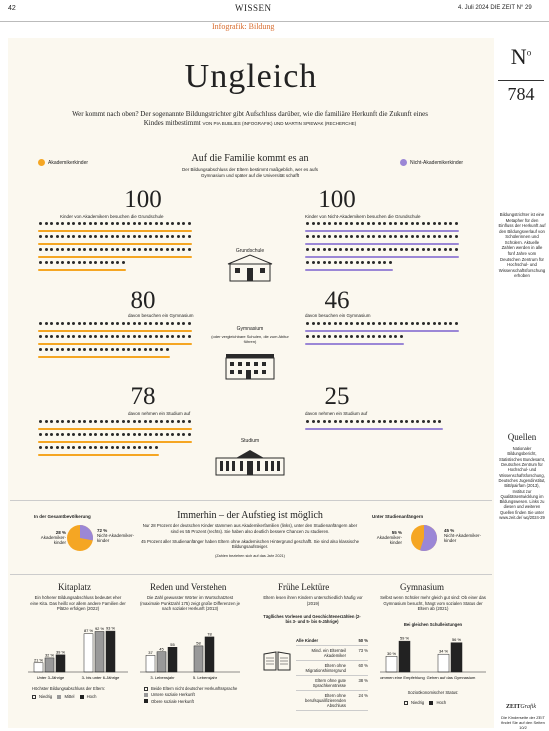 The width and height of the screenshot is (549, 731). I want to click on pie-chart-students, so click(424, 538).